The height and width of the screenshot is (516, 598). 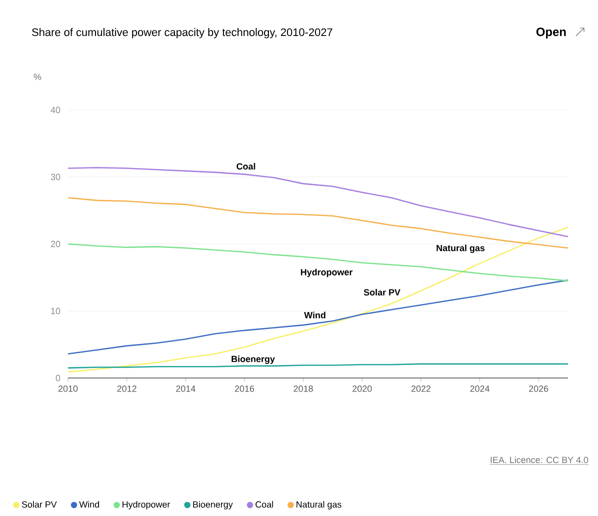 What do you see at coordinates (382, 292) in the screenshot?
I see `text: Solar PV` at bounding box center [382, 292].